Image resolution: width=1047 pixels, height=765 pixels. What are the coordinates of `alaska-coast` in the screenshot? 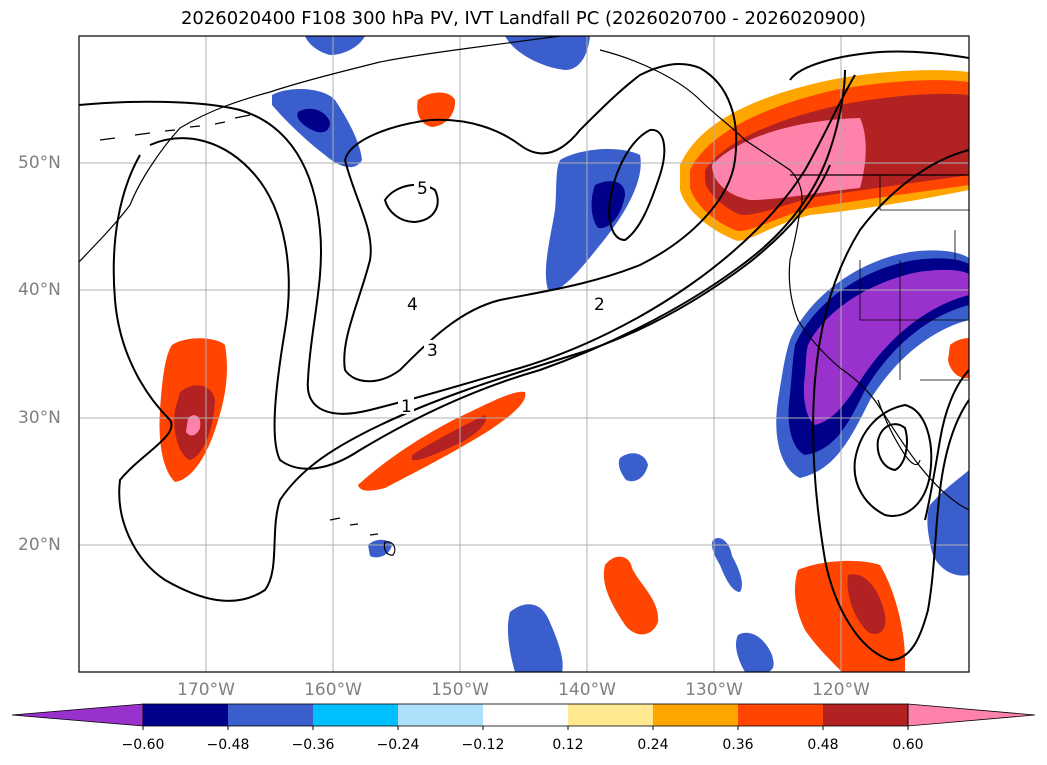 It's located at (320, 149).